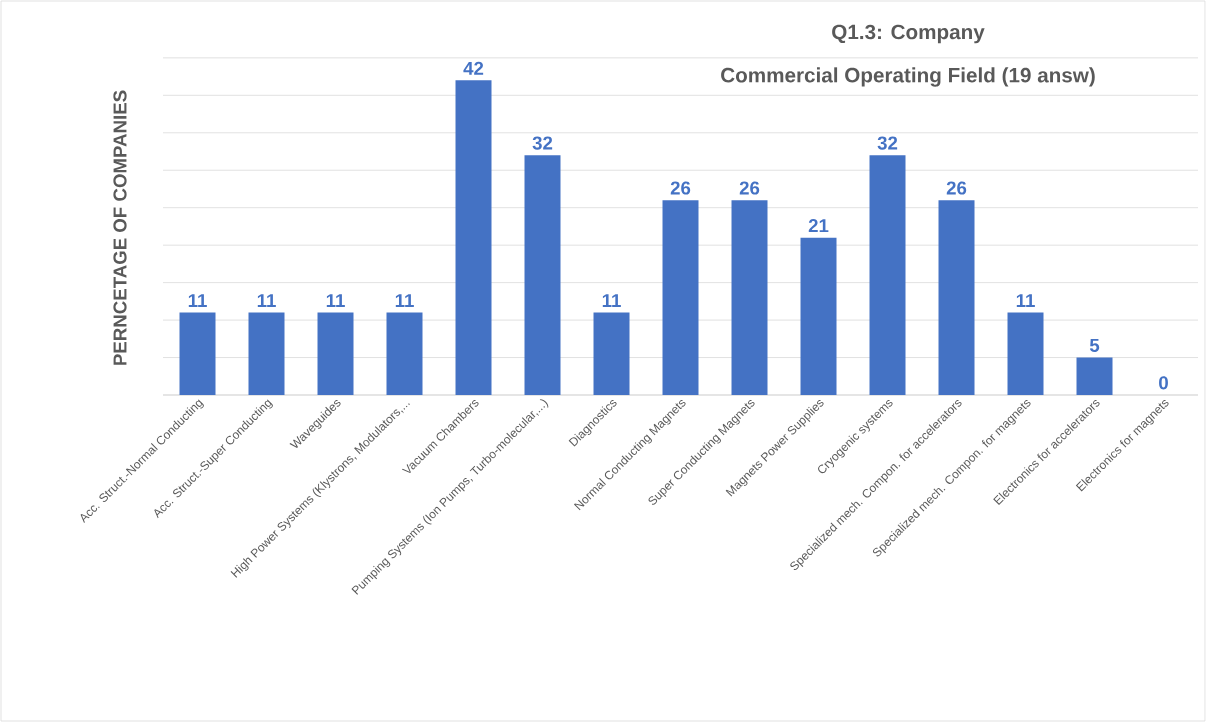 This screenshot has height=722, width=1206. What do you see at coordinates (120, 227) in the screenshot?
I see `y-axis-title: PERNCETAGE OF COMPANIES` at bounding box center [120, 227].